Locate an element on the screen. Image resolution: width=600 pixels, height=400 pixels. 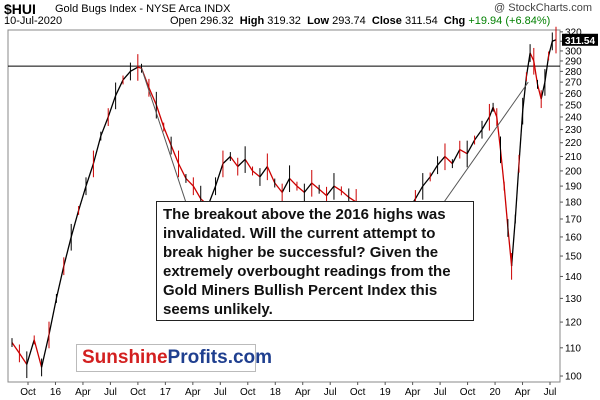
y-tick-label: 260 is located at coordinates (573, 94).